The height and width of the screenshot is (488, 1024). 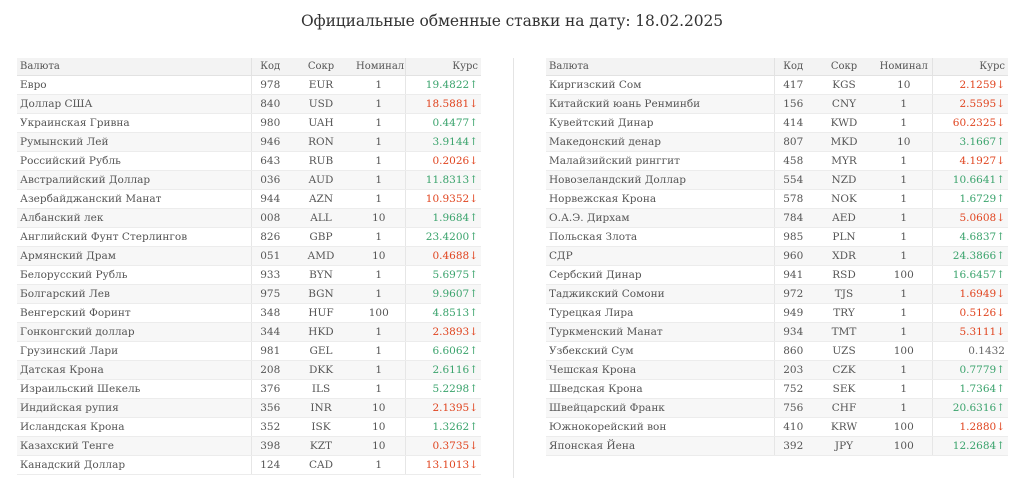 I want to click on table-row: Албанский лек 008 ALL 10 1.9684↑, so click(x=249, y=218).